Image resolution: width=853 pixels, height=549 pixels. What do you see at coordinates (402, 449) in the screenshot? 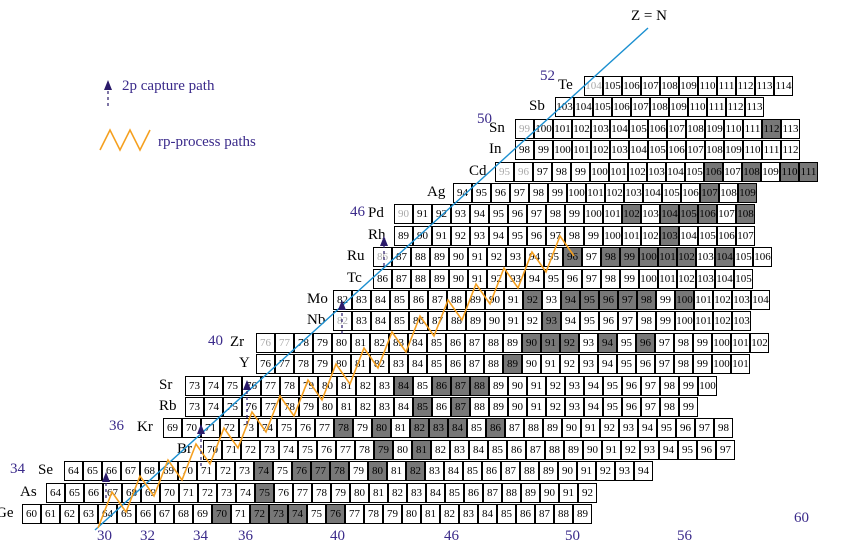
I see `nuclide-cell: 80` at bounding box center [402, 449].